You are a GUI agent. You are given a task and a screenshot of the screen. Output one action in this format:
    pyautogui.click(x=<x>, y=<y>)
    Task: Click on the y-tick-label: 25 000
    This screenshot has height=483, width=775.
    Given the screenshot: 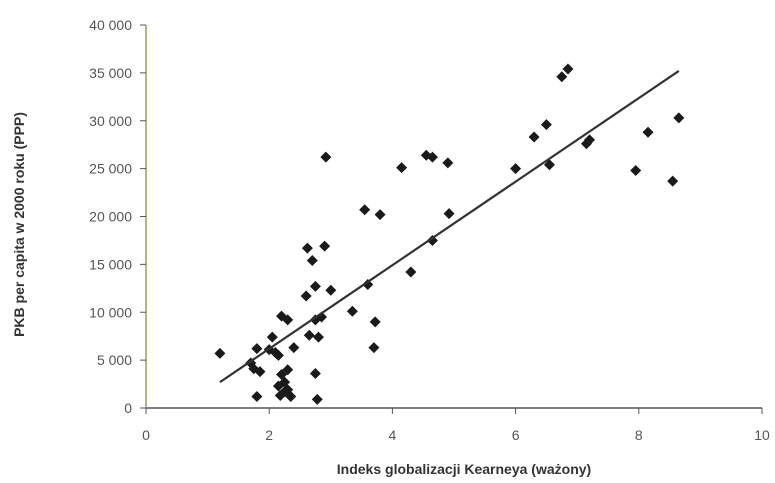 What is the action you would take?
    pyautogui.click(x=110, y=169)
    